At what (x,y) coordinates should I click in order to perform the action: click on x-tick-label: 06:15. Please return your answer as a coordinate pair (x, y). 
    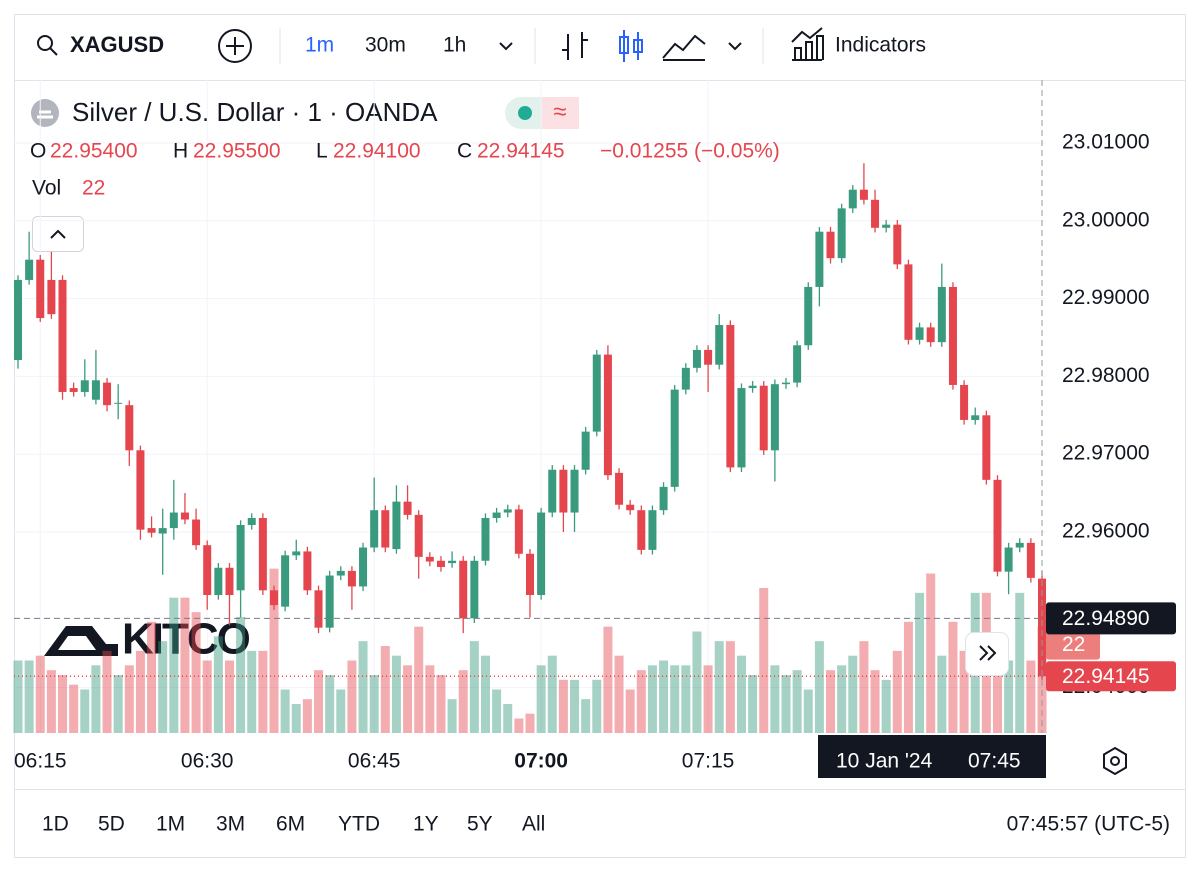
    Looking at the image, I should click on (40, 761).